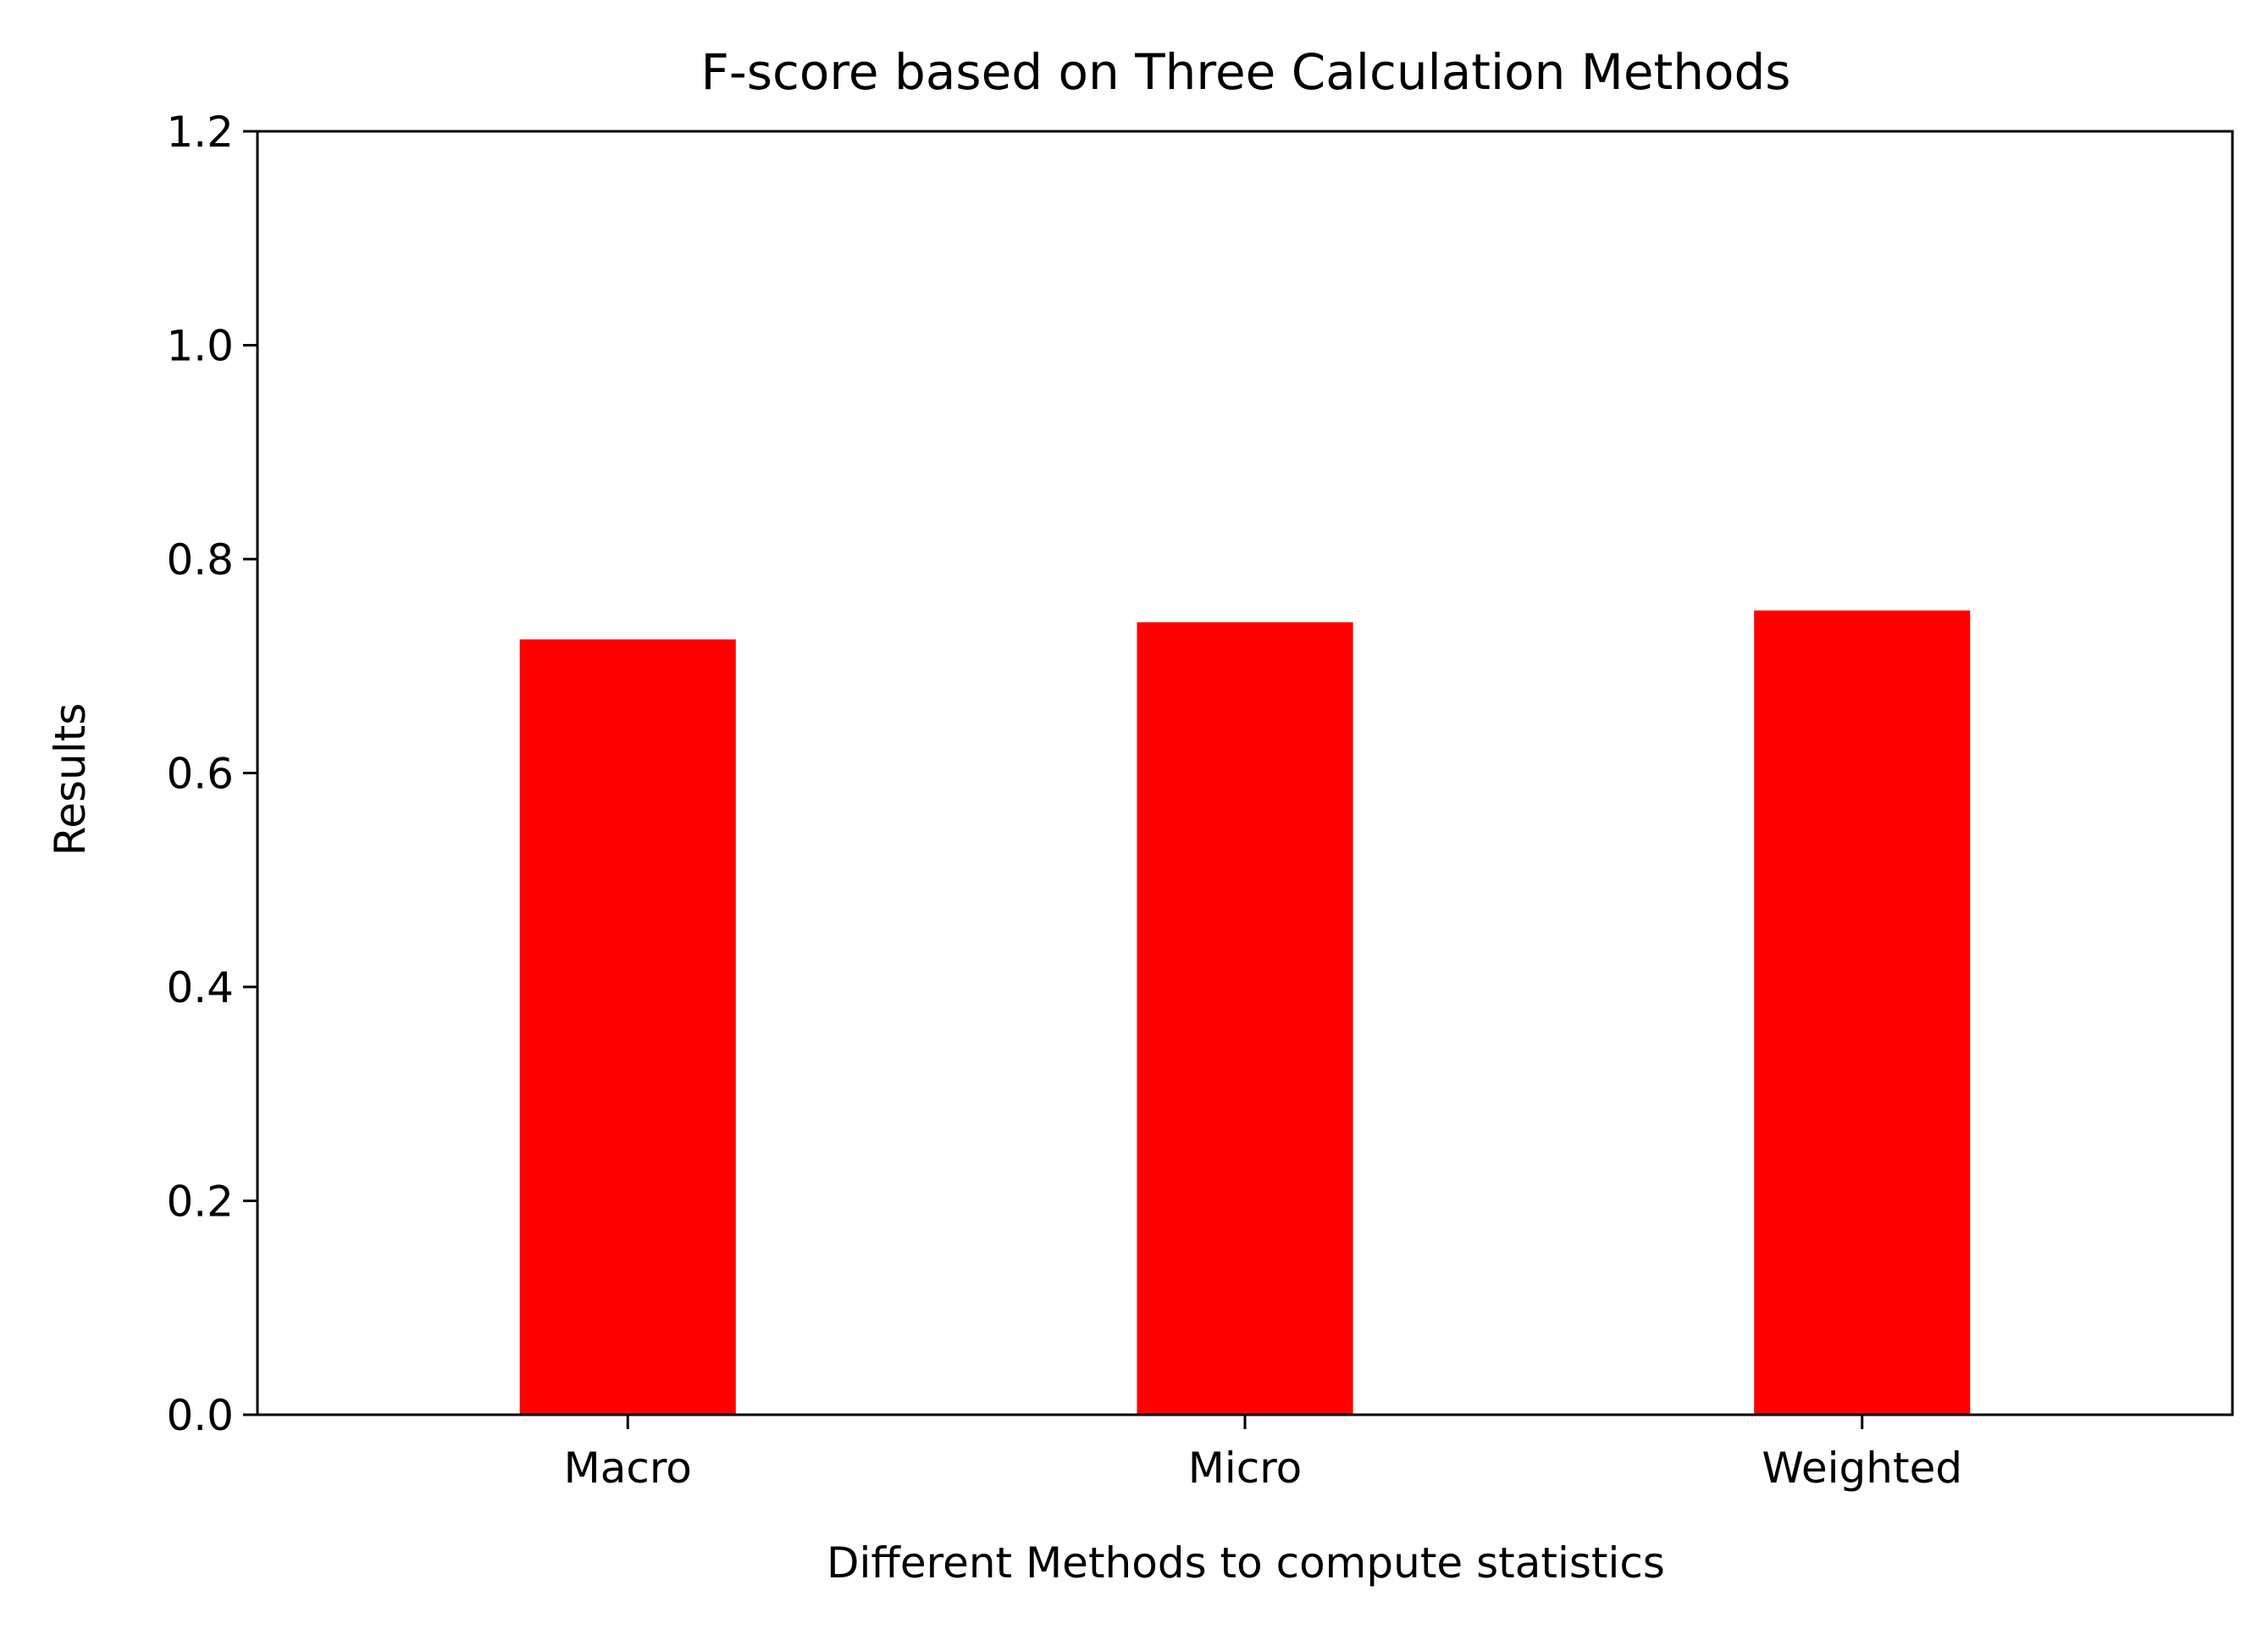 The width and height of the screenshot is (2268, 1635). What do you see at coordinates (200, 988) in the screenshot?
I see `y-tick-label: 0.4` at bounding box center [200, 988].